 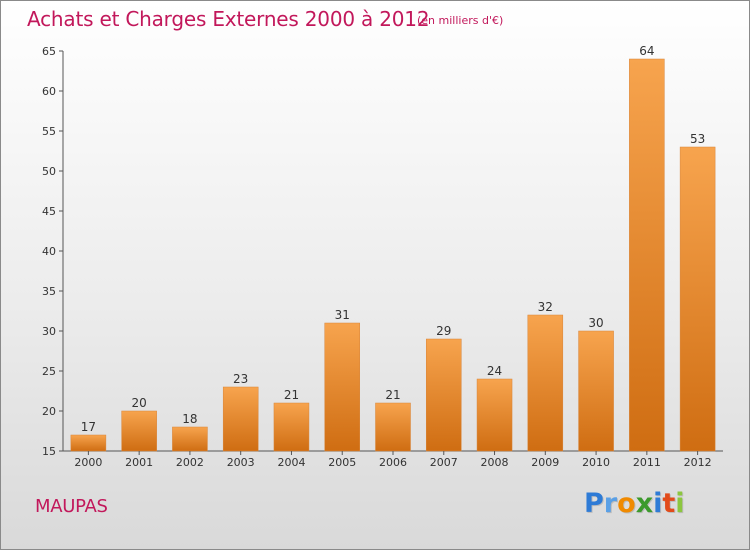 I want to click on bar-value-label: 18, so click(x=189, y=419).